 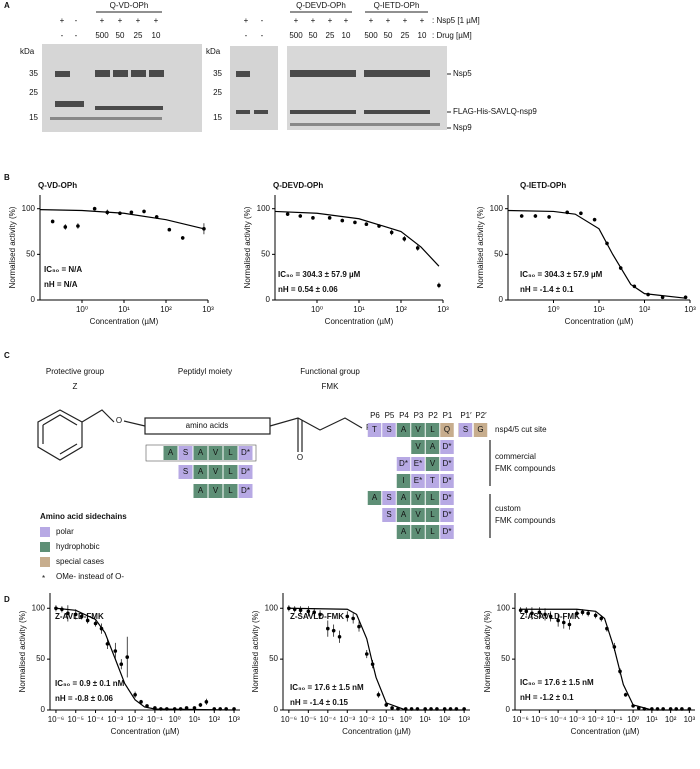 I want to click on lane-label: 25, so click(x=138, y=35).